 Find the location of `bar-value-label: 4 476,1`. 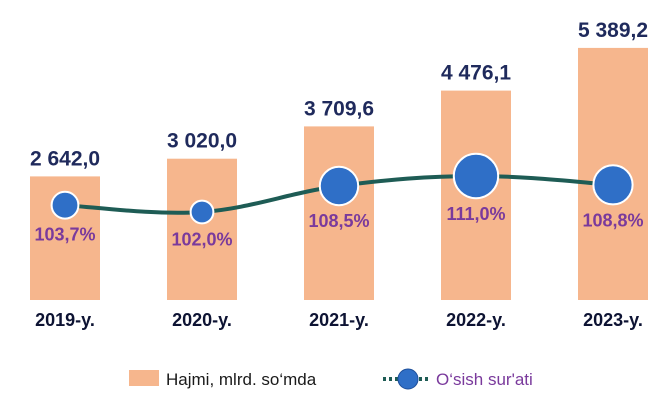

bar-value-label: 4 476,1 is located at coordinates (476, 73).